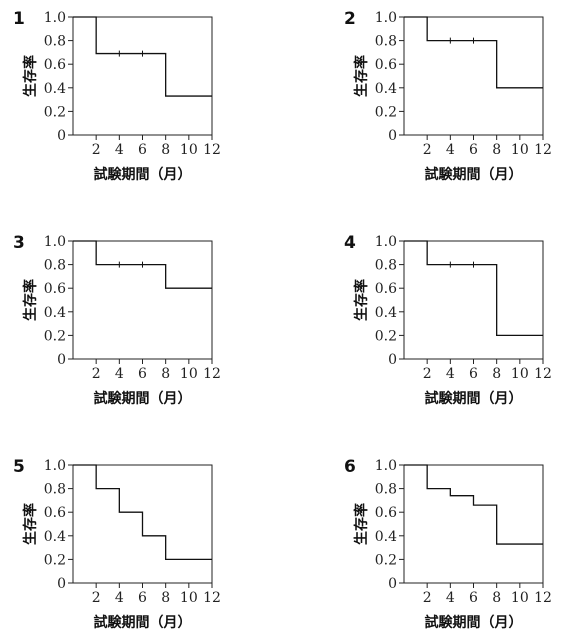 The image size is (565, 641). I want to click on panel-number: 3, so click(19, 243).